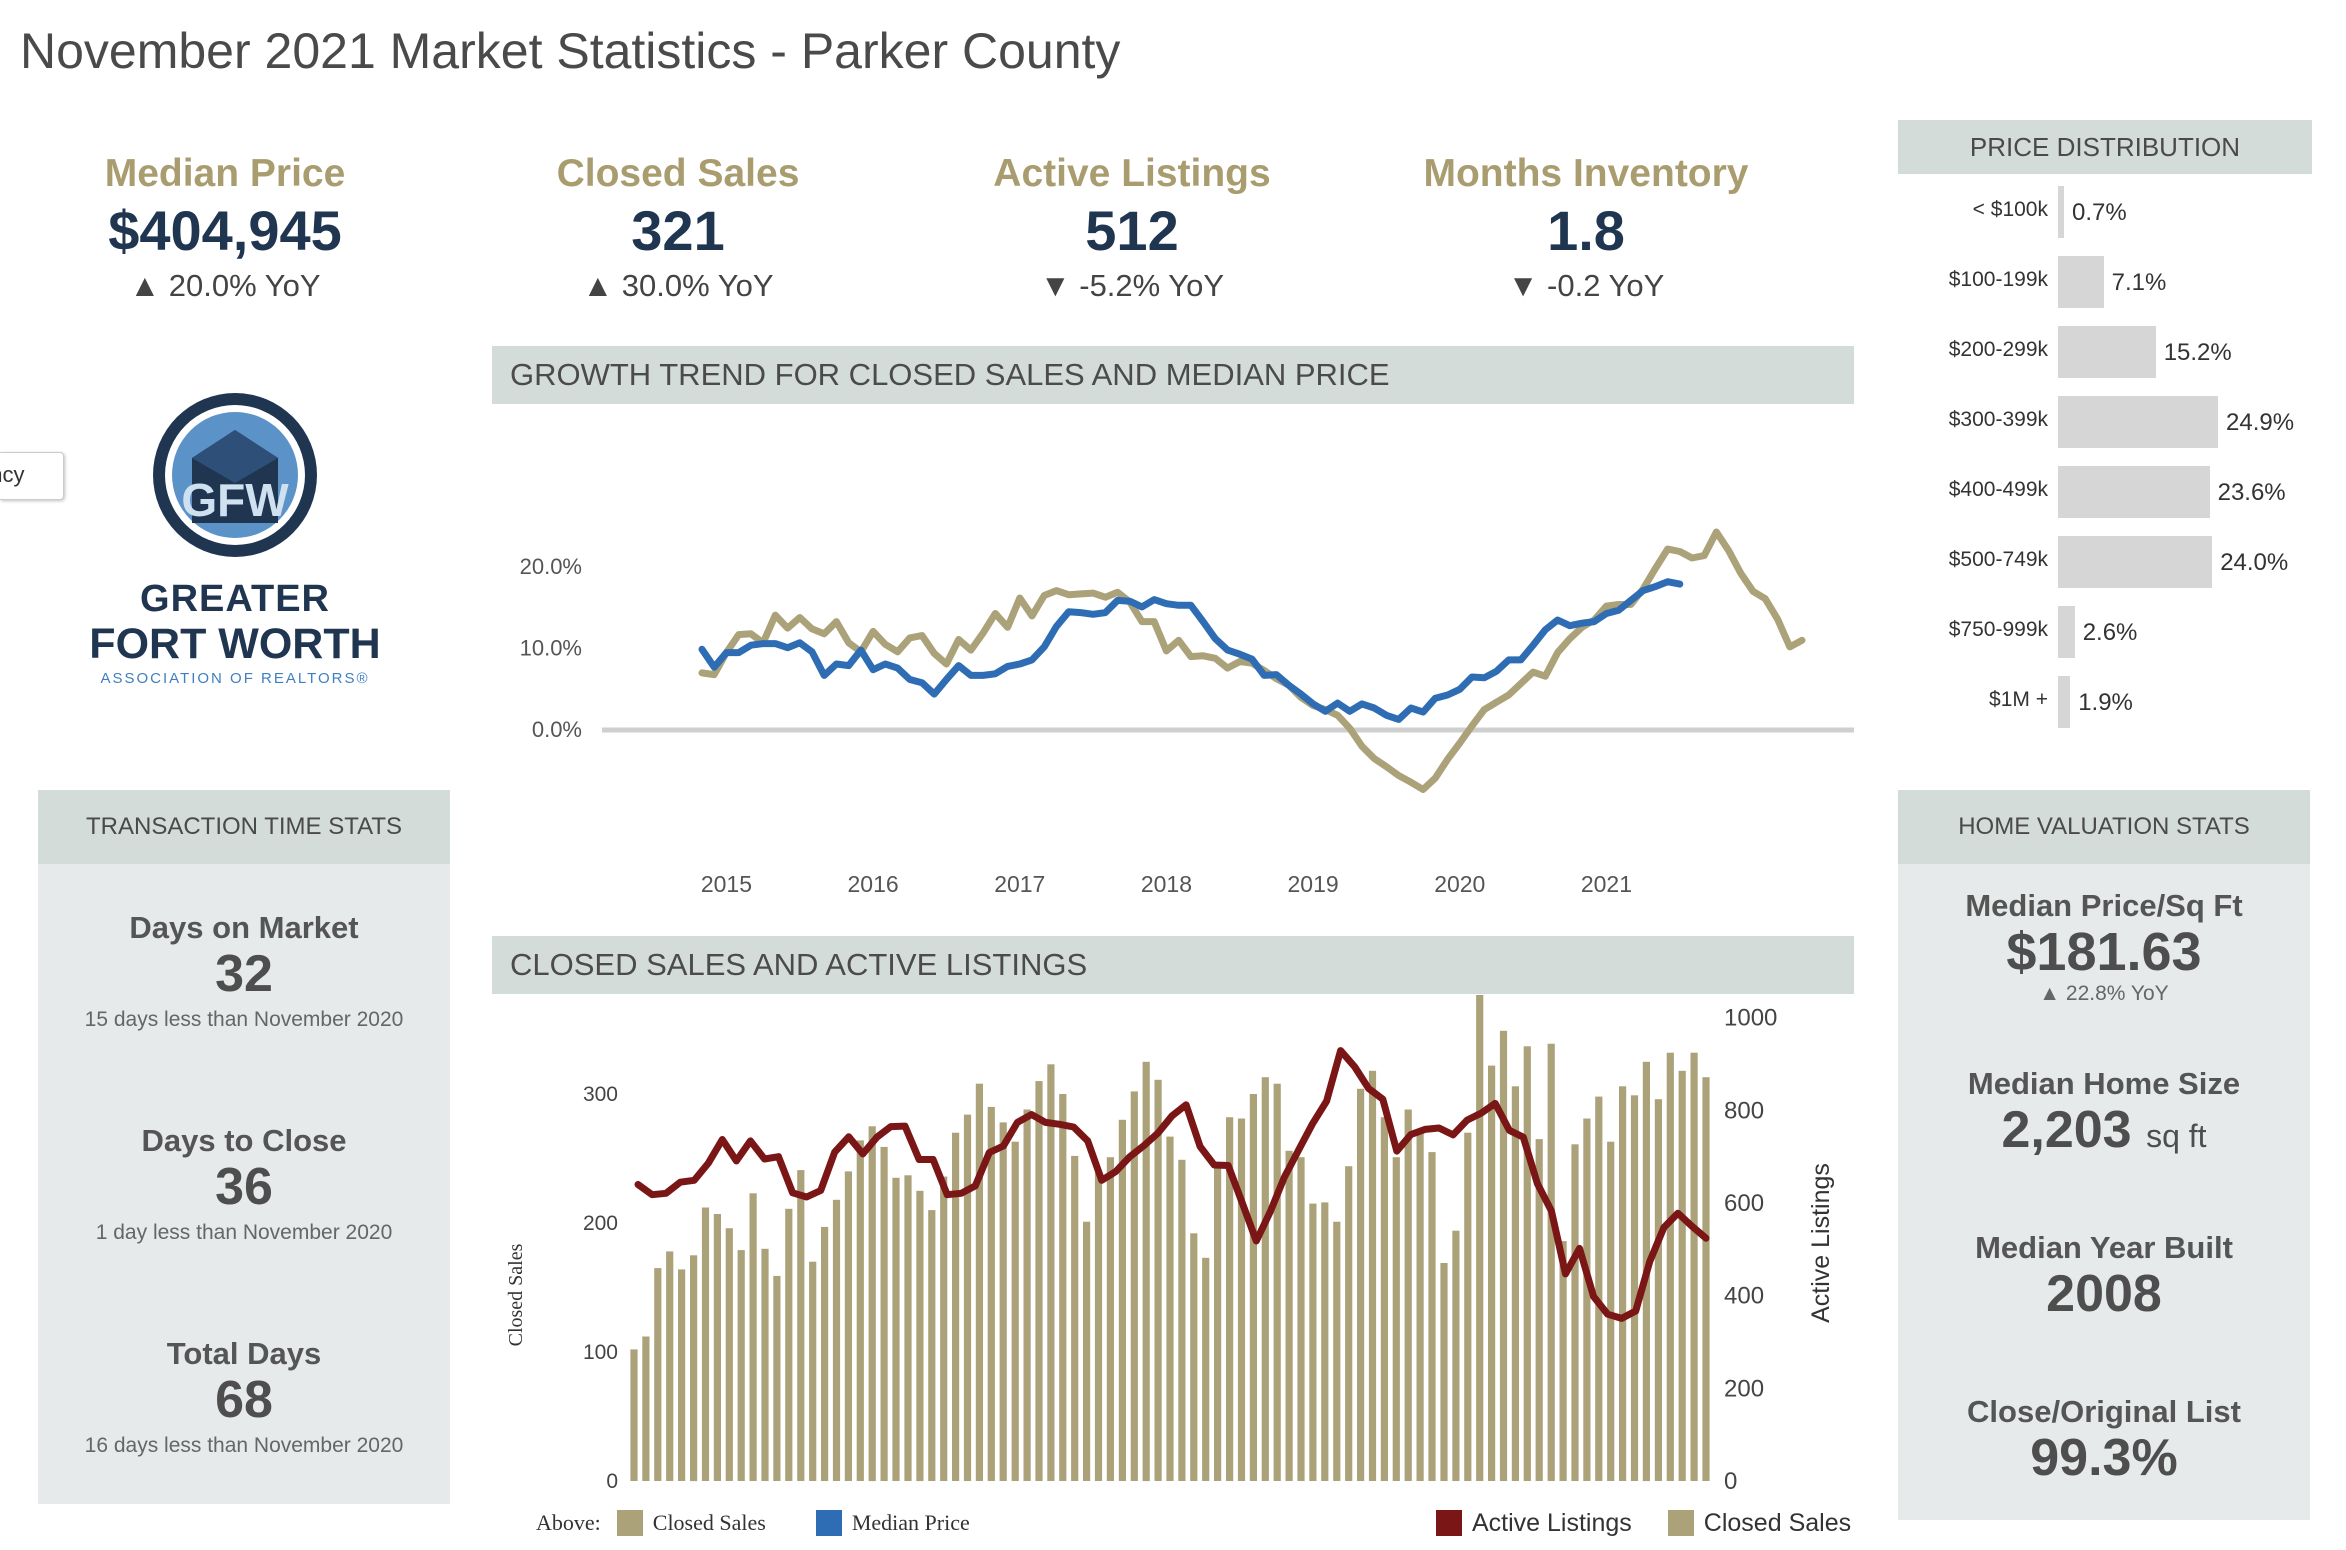 This screenshot has width=2346, height=1550. What do you see at coordinates (1750, 1018) in the screenshot?
I see `y2-tick-label: 1000` at bounding box center [1750, 1018].